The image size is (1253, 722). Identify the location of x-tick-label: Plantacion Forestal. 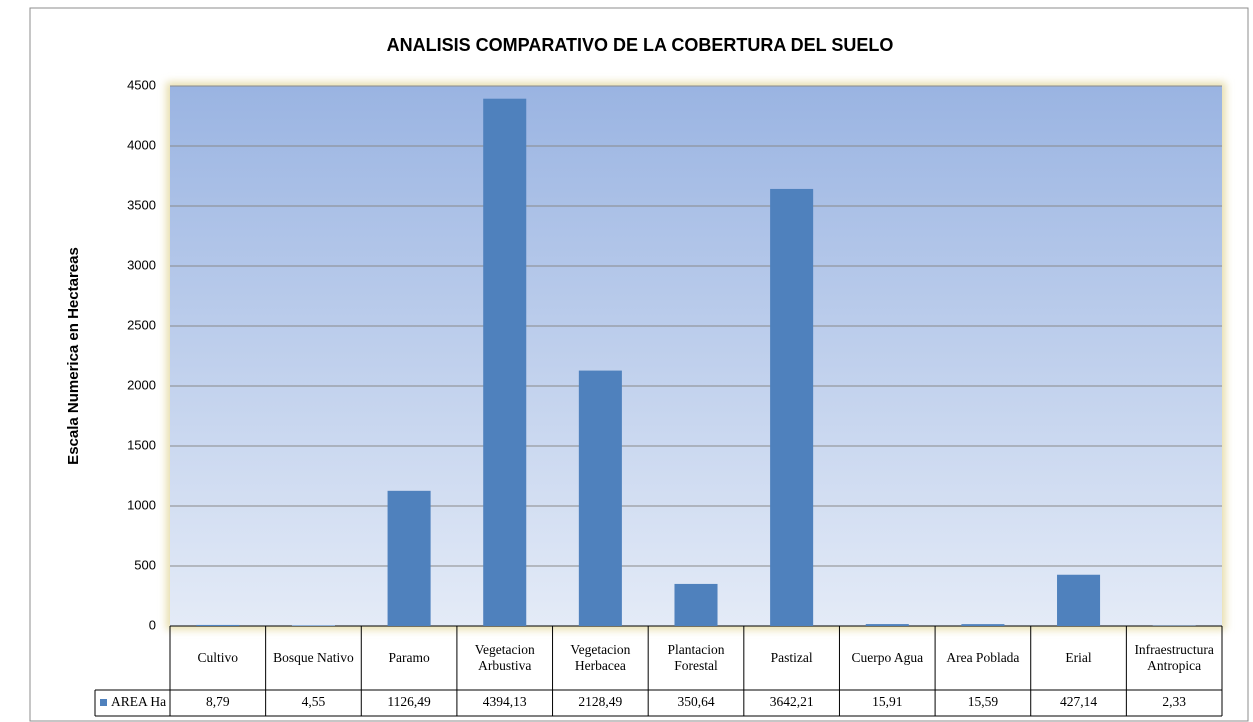
(696, 657).